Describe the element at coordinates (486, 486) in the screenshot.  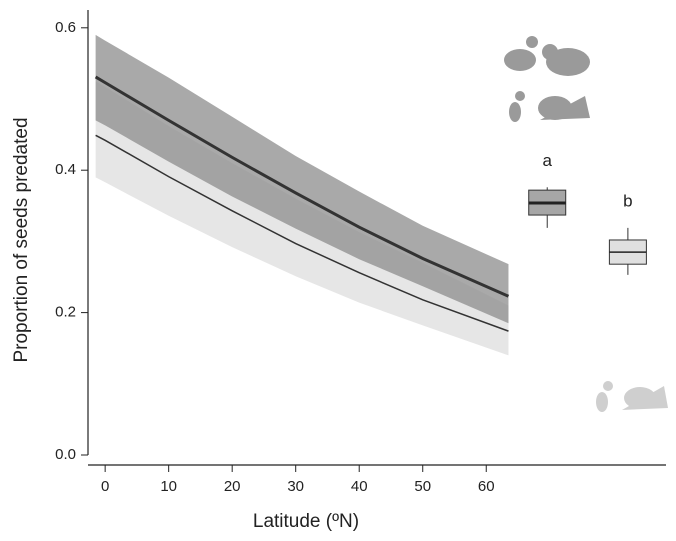
I see `x-tick-label: 60` at that location.